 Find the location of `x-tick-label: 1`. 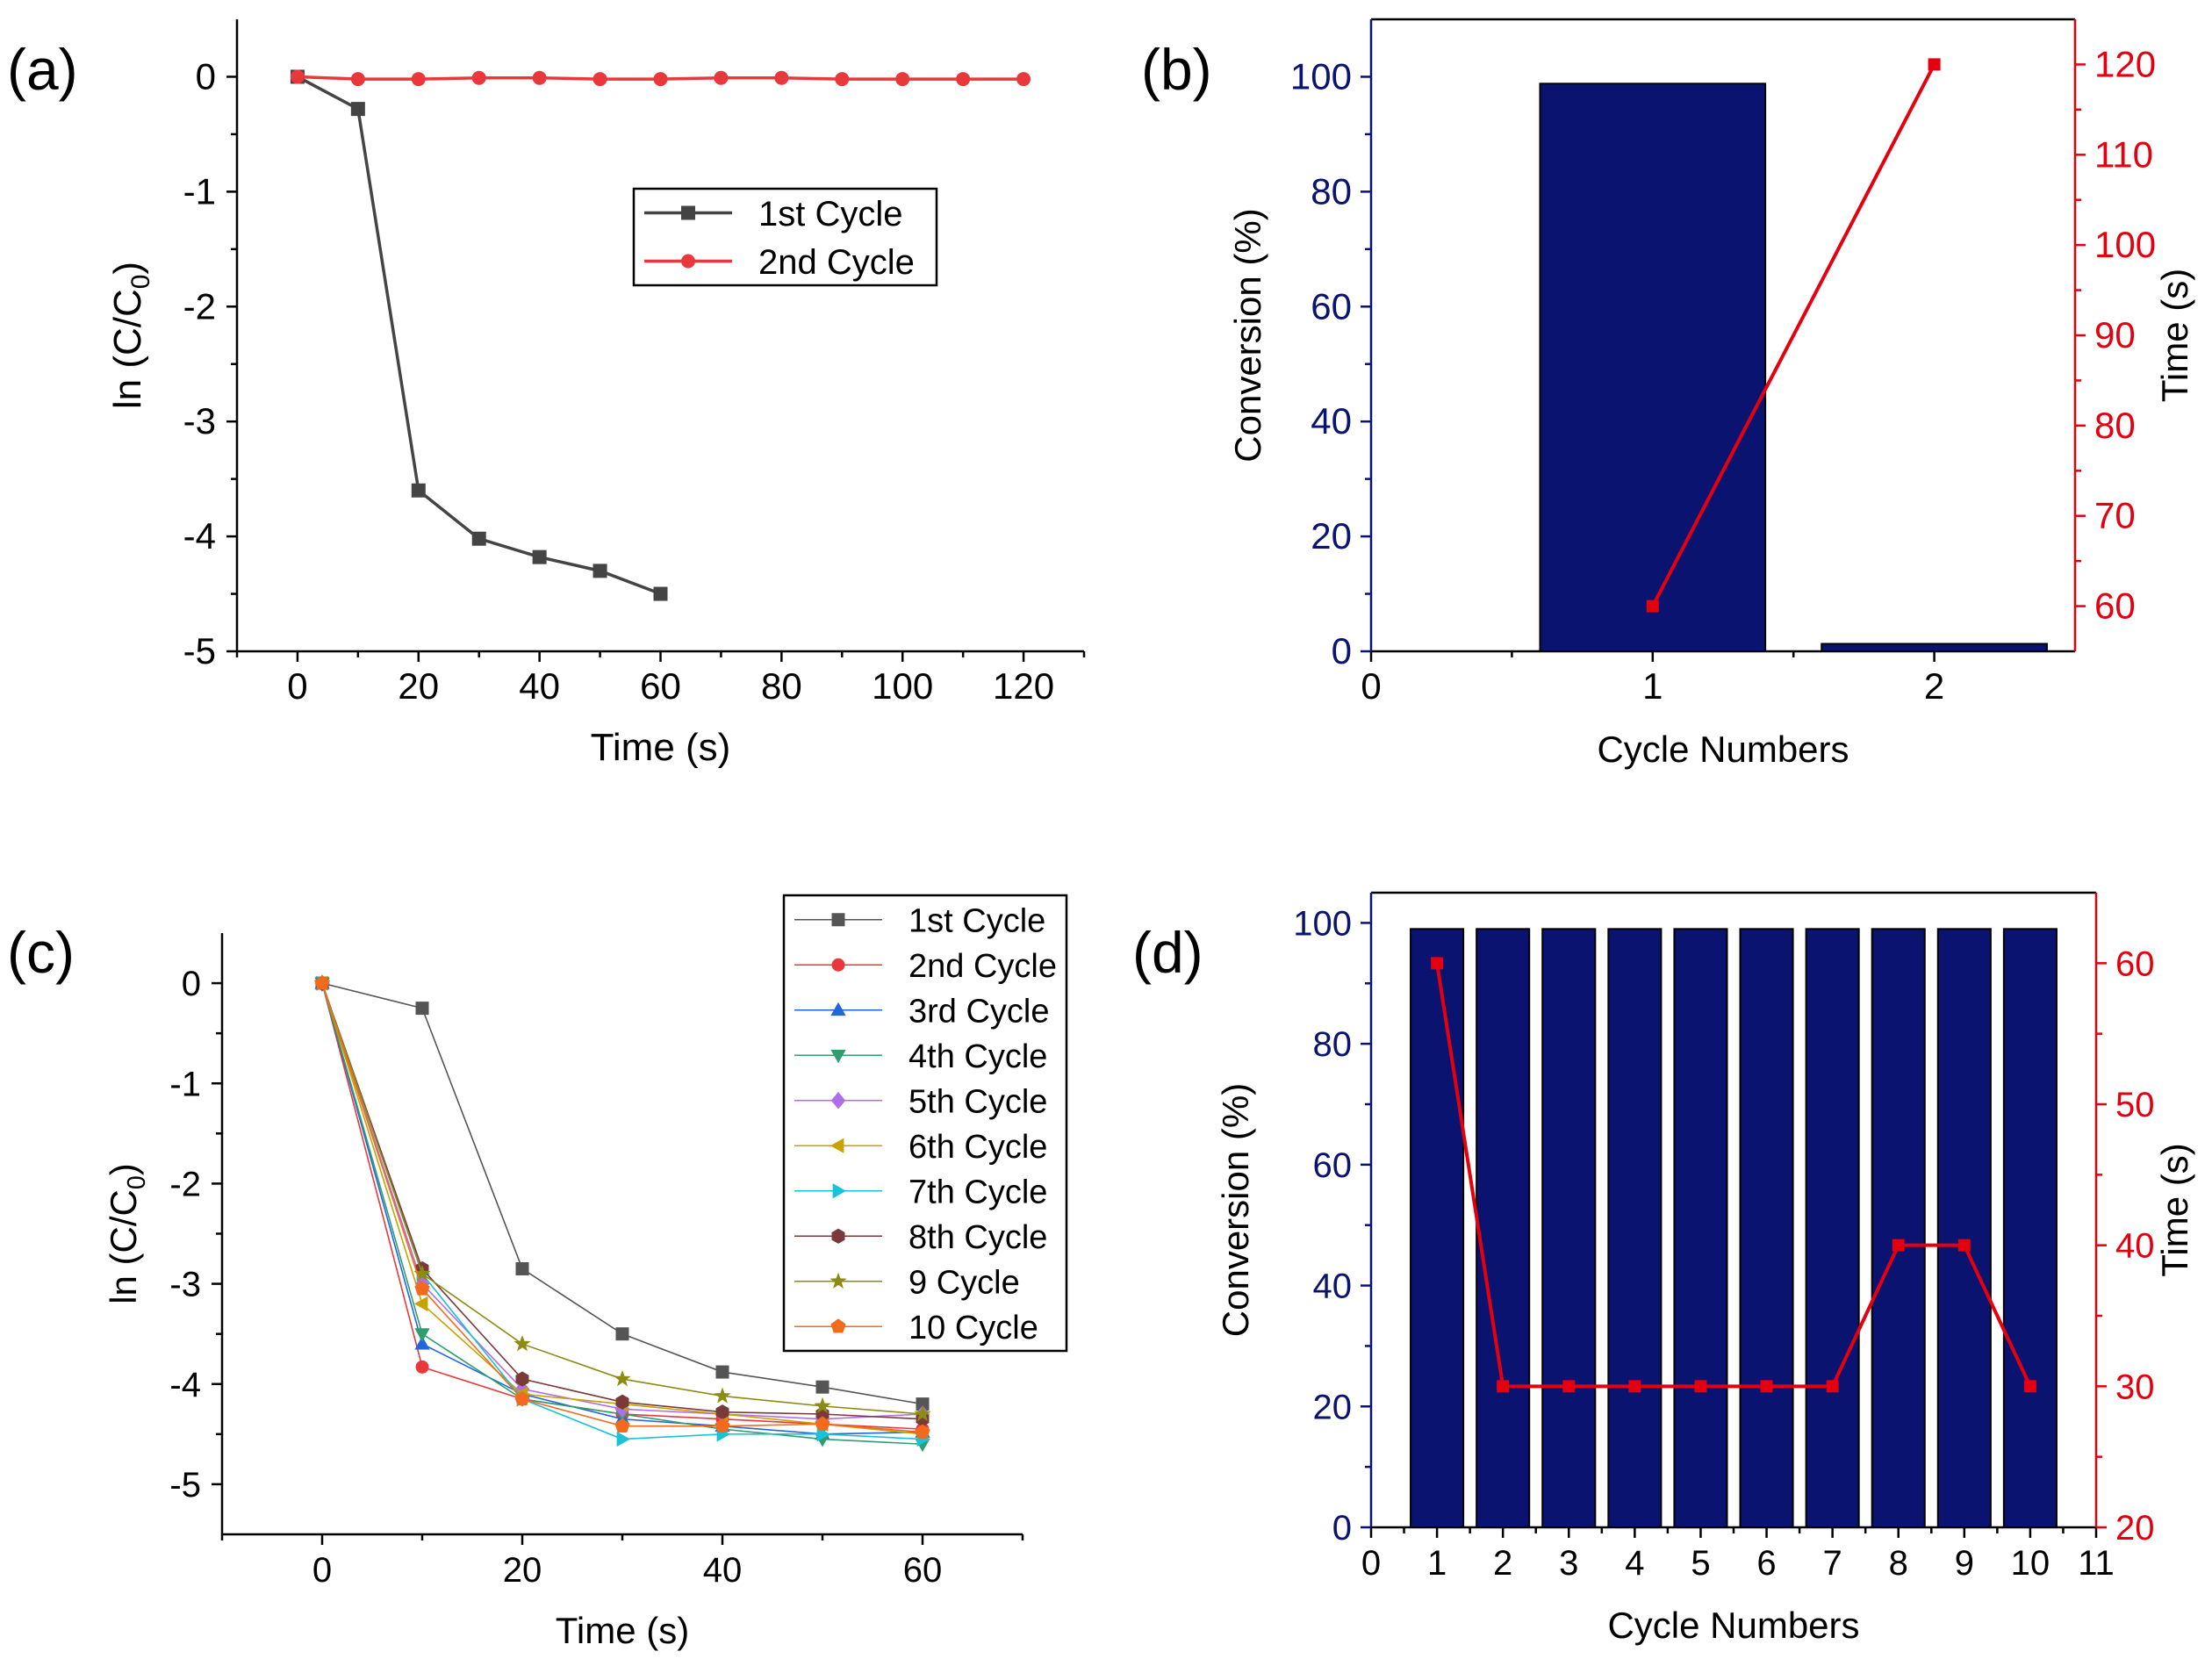

x-tick-label: 1 is located at coordinates (1652, 686).